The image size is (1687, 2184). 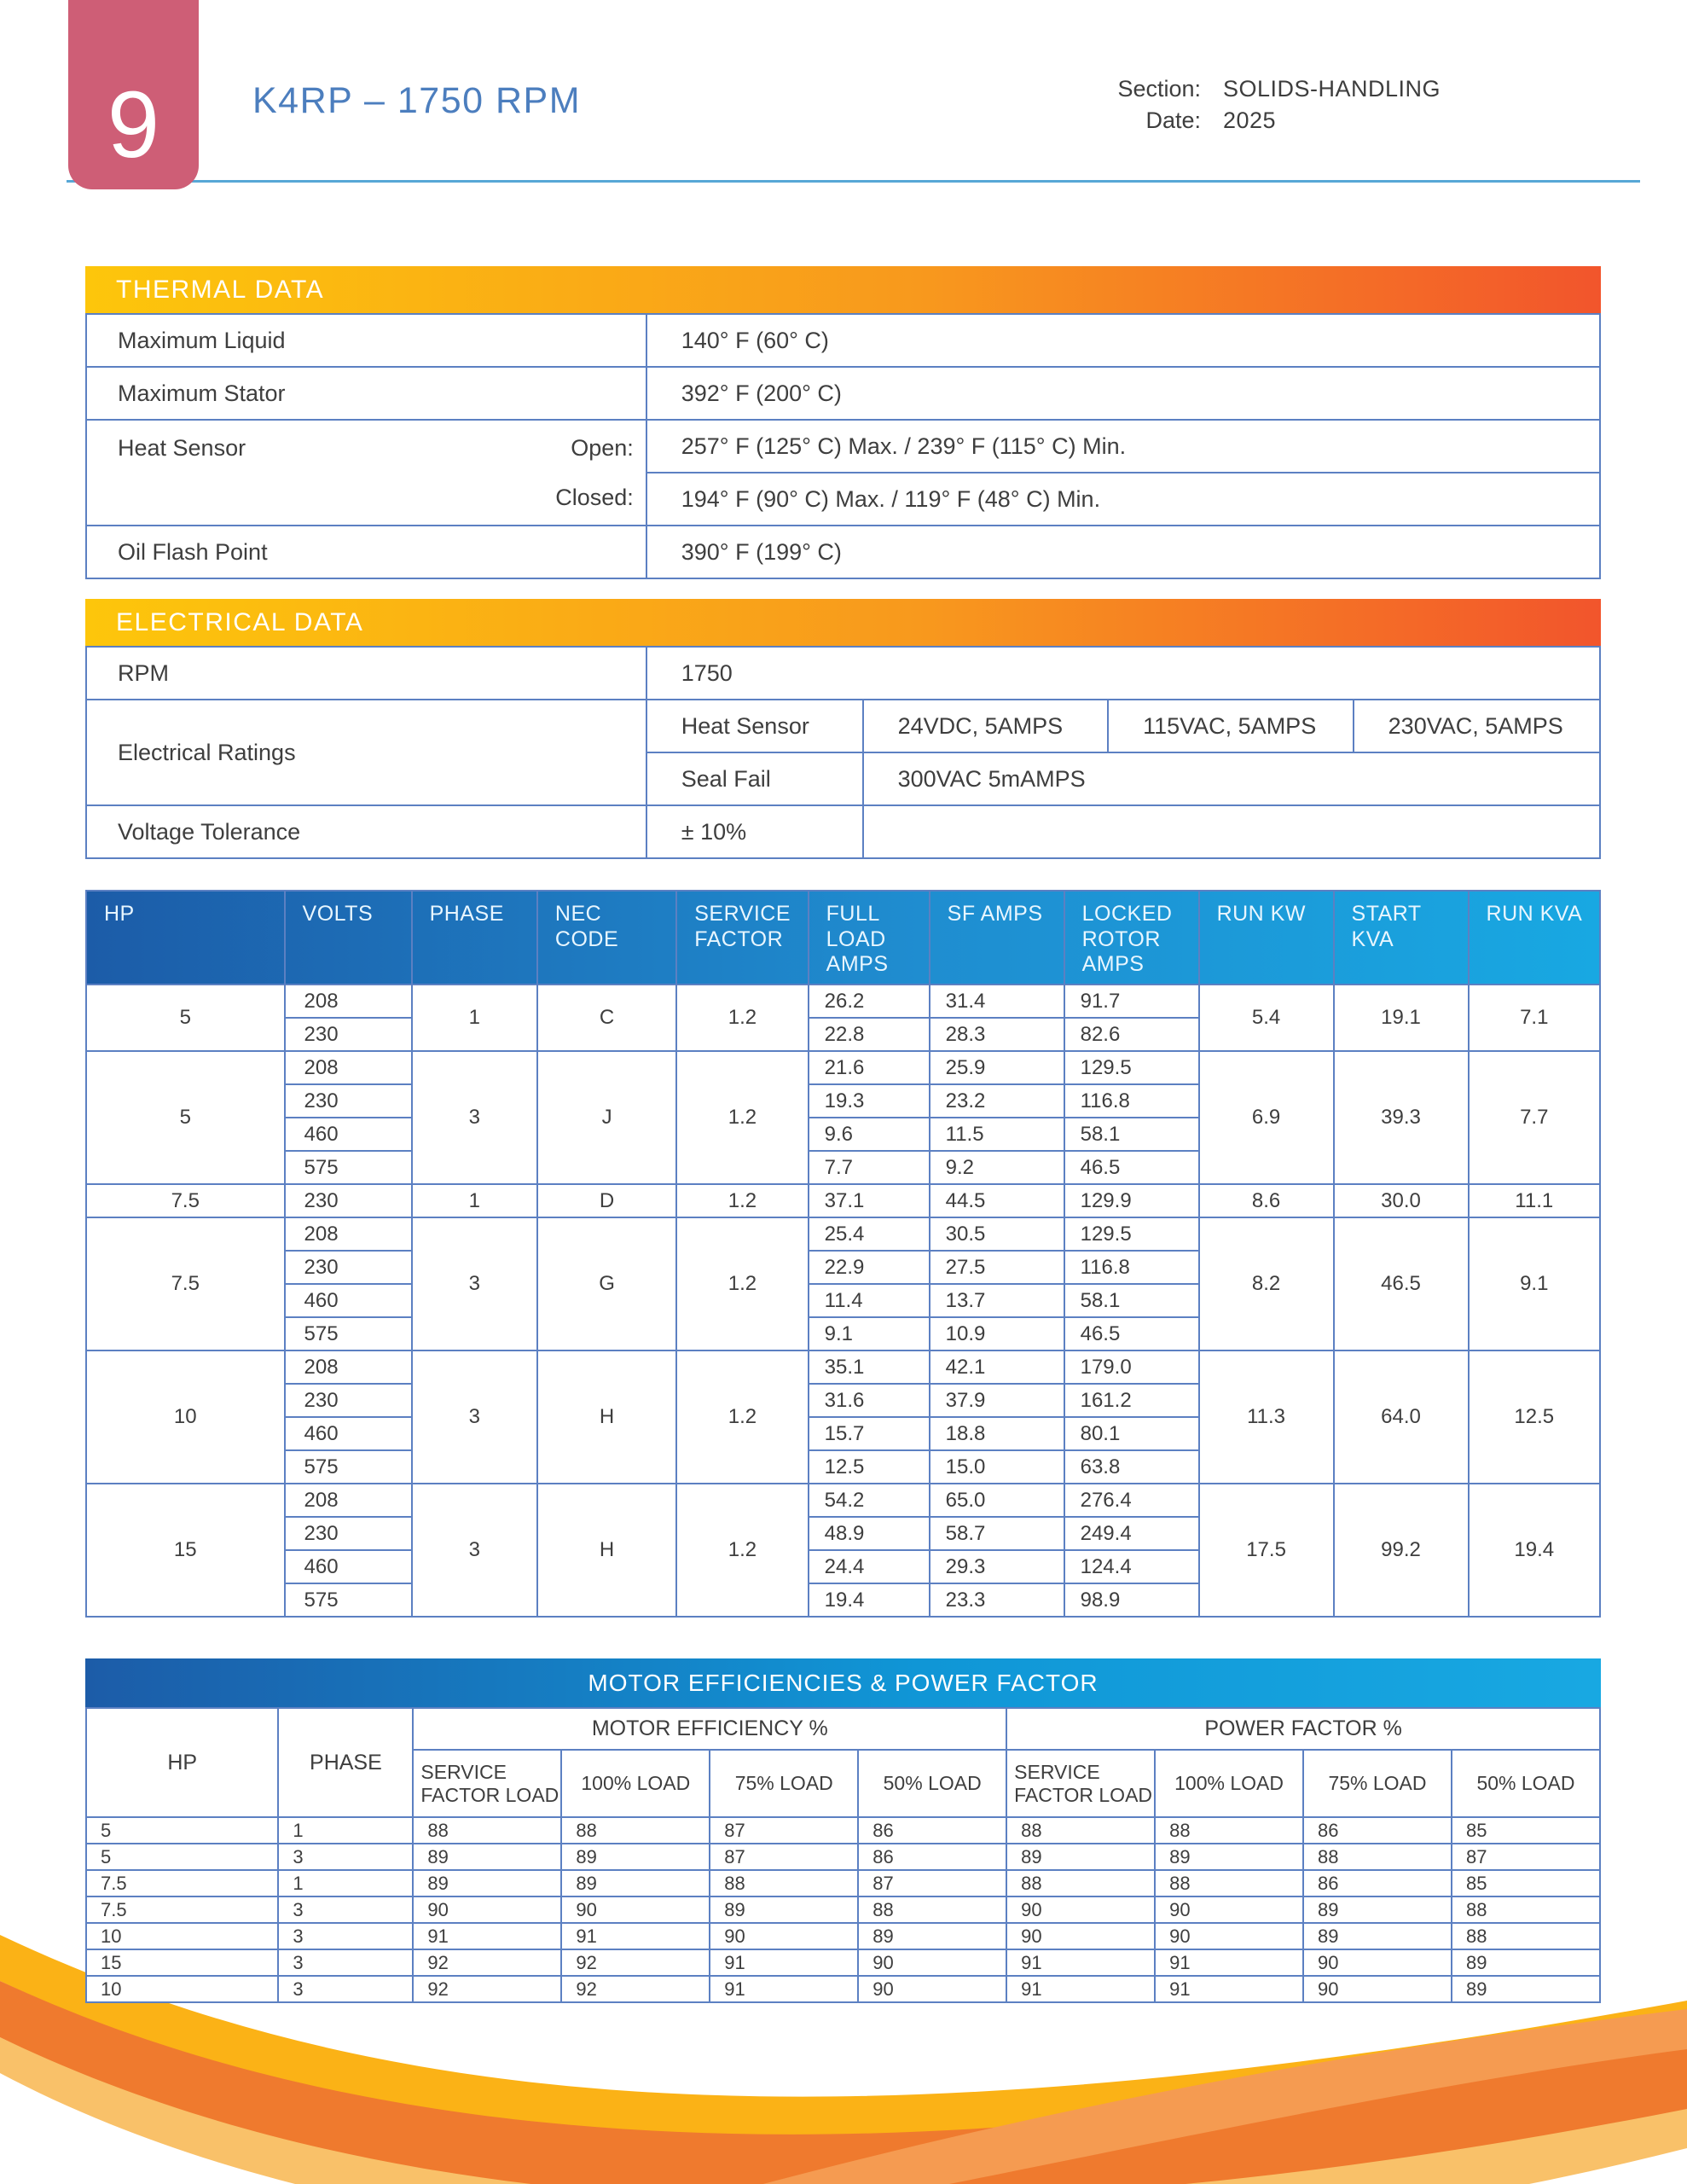 I want to click on start-kva-value: 64.0, so click(x=1401, y=1417).